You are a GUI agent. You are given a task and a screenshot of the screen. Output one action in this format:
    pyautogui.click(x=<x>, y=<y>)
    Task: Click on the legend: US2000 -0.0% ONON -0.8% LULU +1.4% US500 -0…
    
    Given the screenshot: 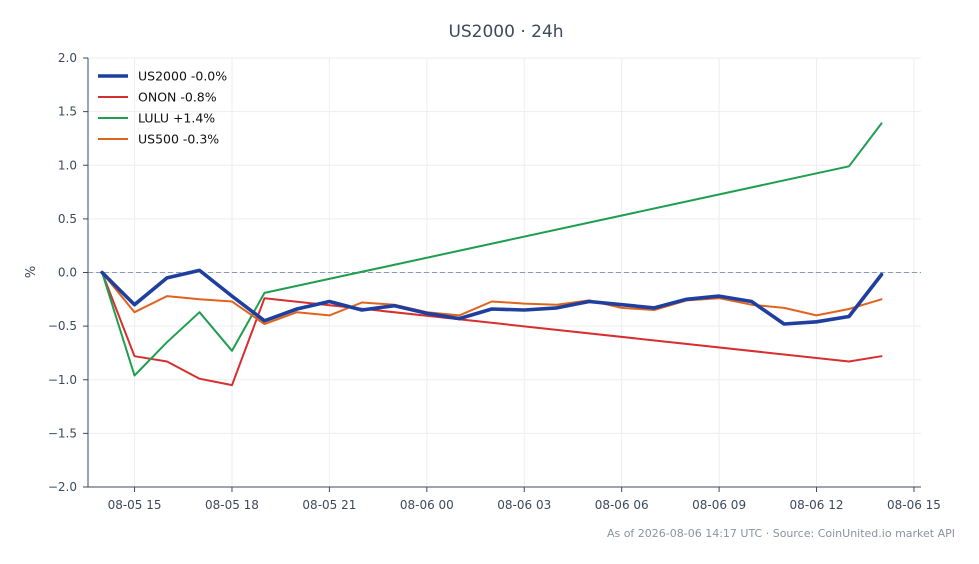 What is the action you would take?
    pyautogui.click(x=162, y=108)
    